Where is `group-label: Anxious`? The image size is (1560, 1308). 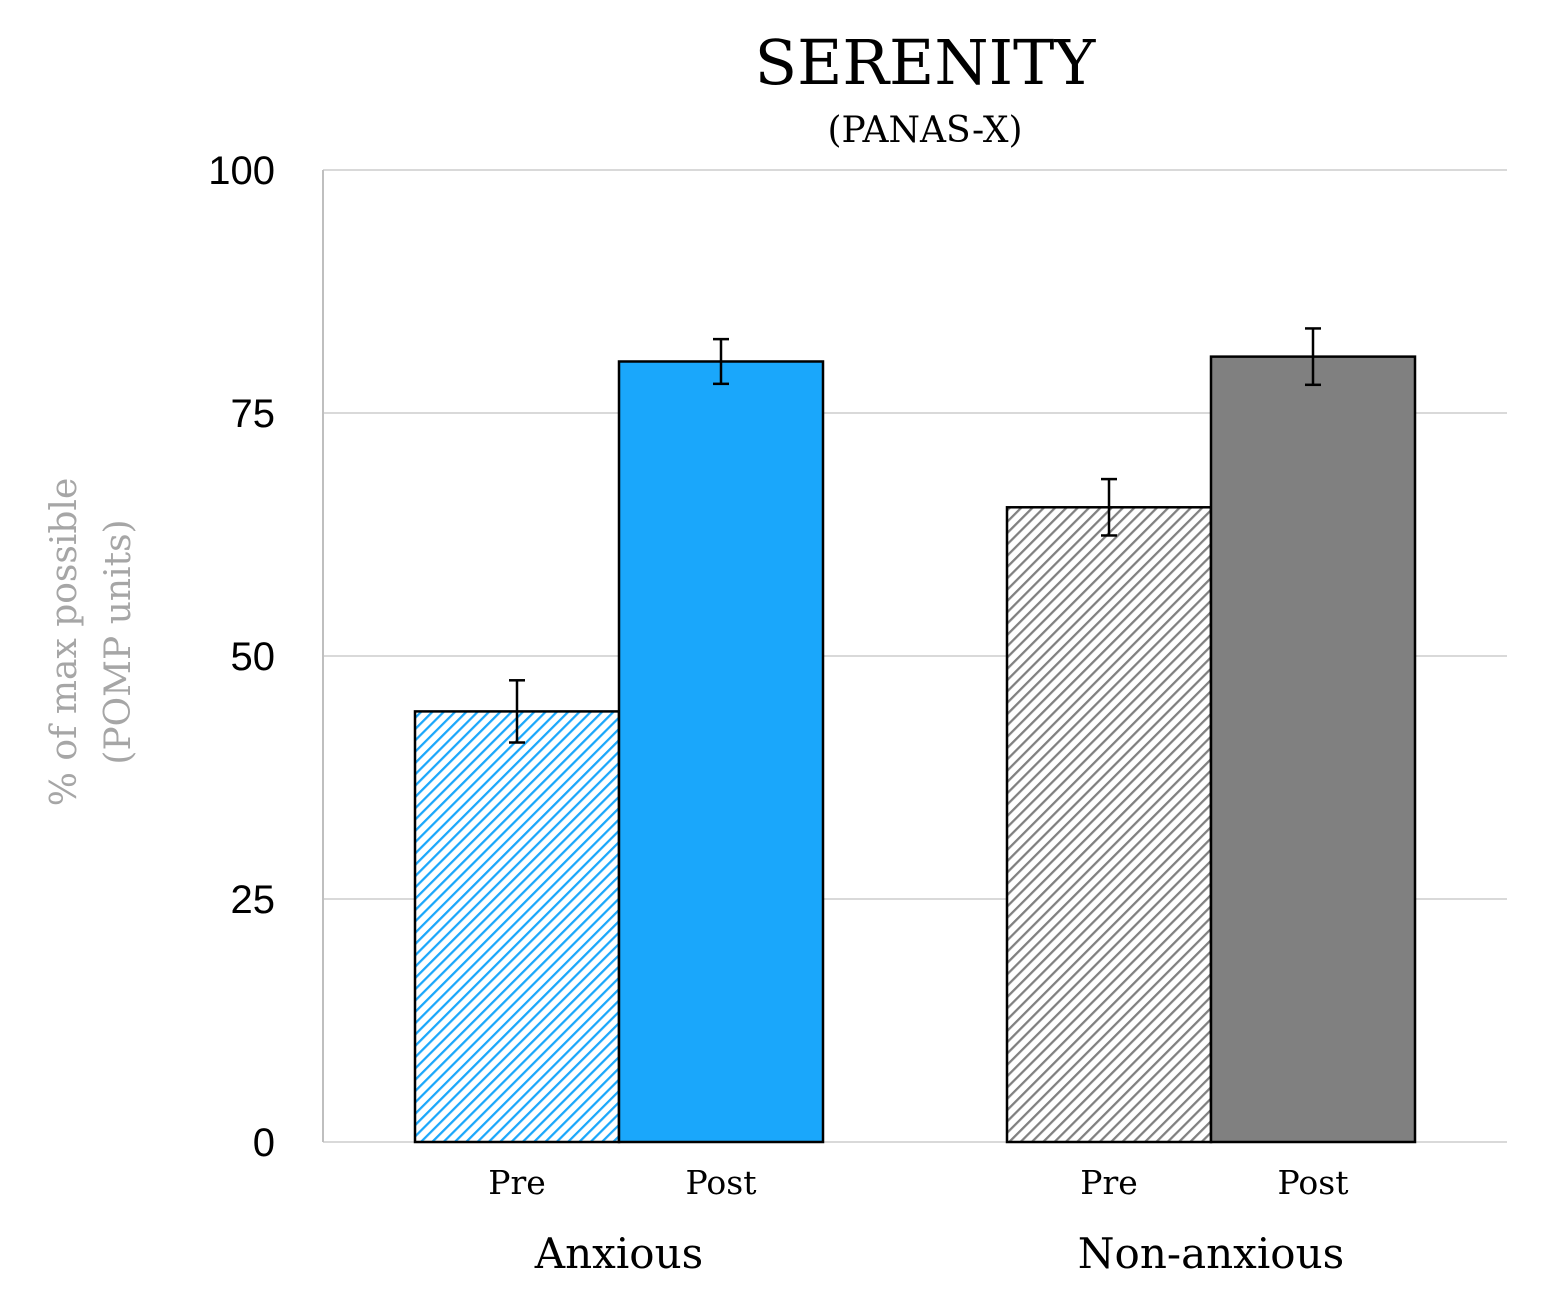 group-label: Anxious is located at coordinates (618, 1253).